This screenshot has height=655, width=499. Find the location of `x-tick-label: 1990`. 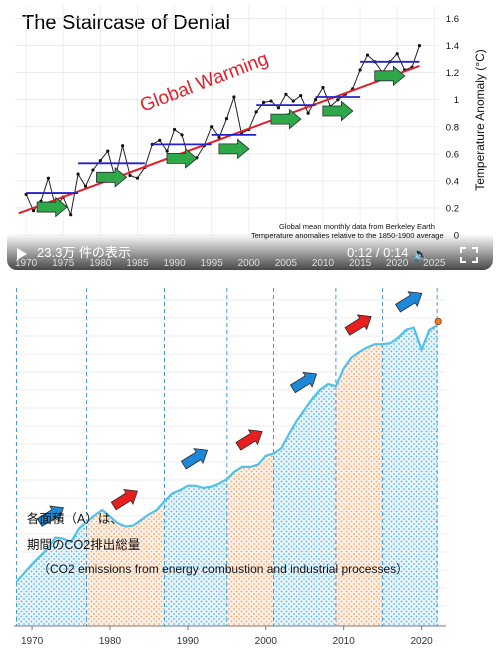

x-tick-label: 1990 is located at coordinates (188, 641).